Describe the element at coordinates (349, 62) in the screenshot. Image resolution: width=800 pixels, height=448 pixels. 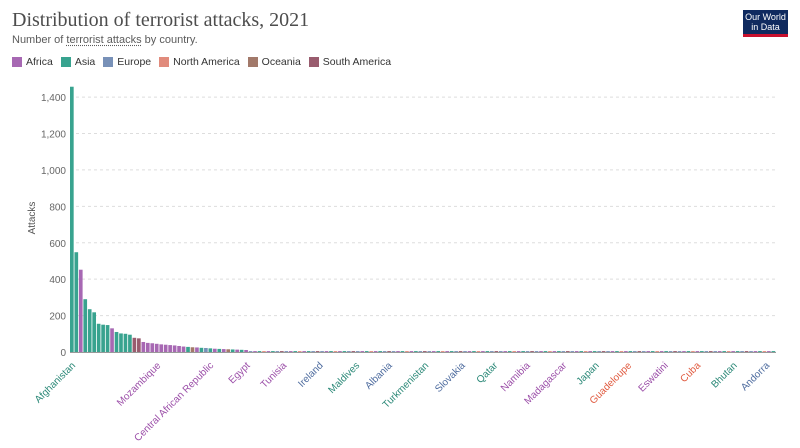
I see `legend-item-south-america: South America` at that location.